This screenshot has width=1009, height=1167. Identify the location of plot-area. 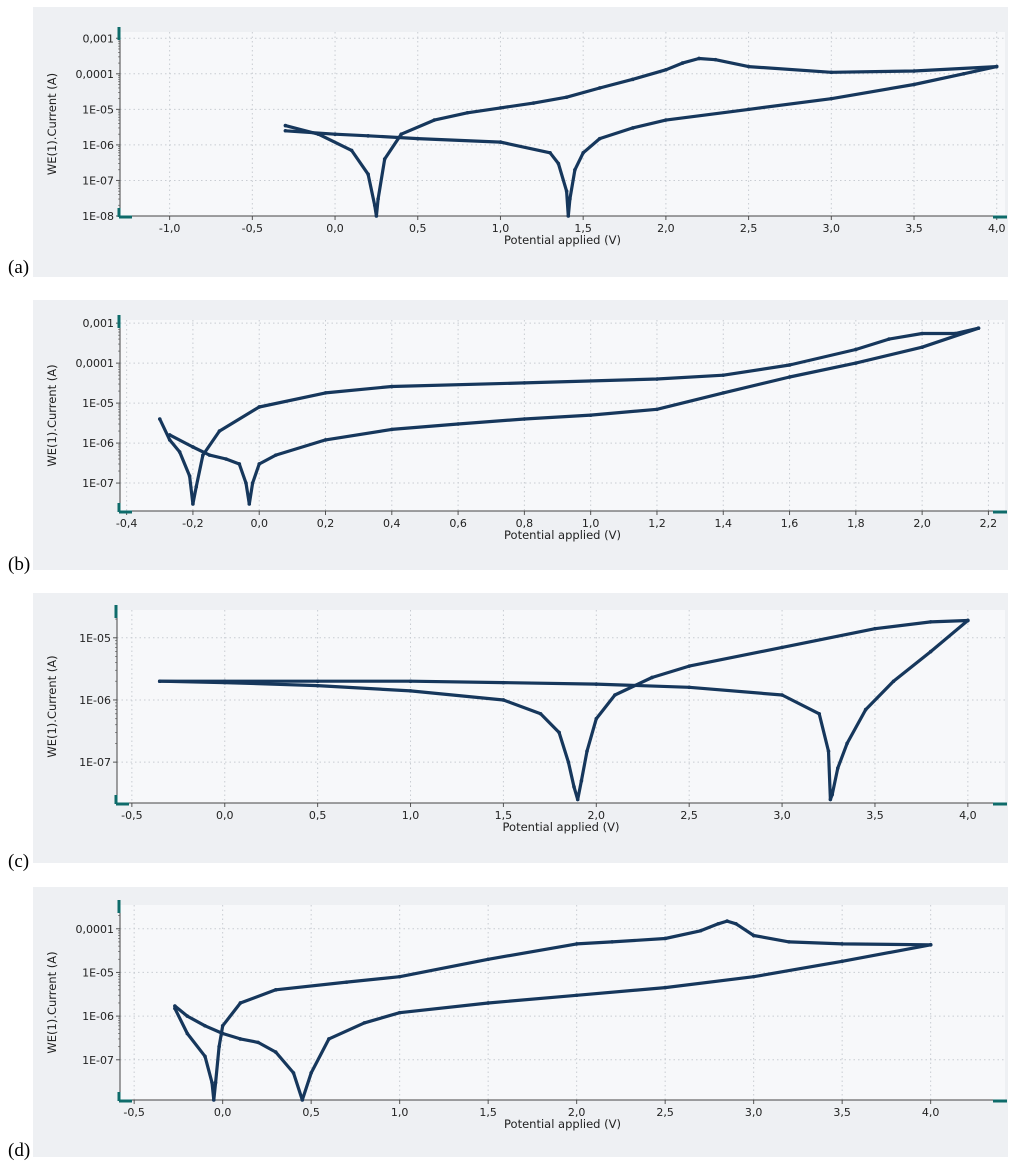
(562, 1002).